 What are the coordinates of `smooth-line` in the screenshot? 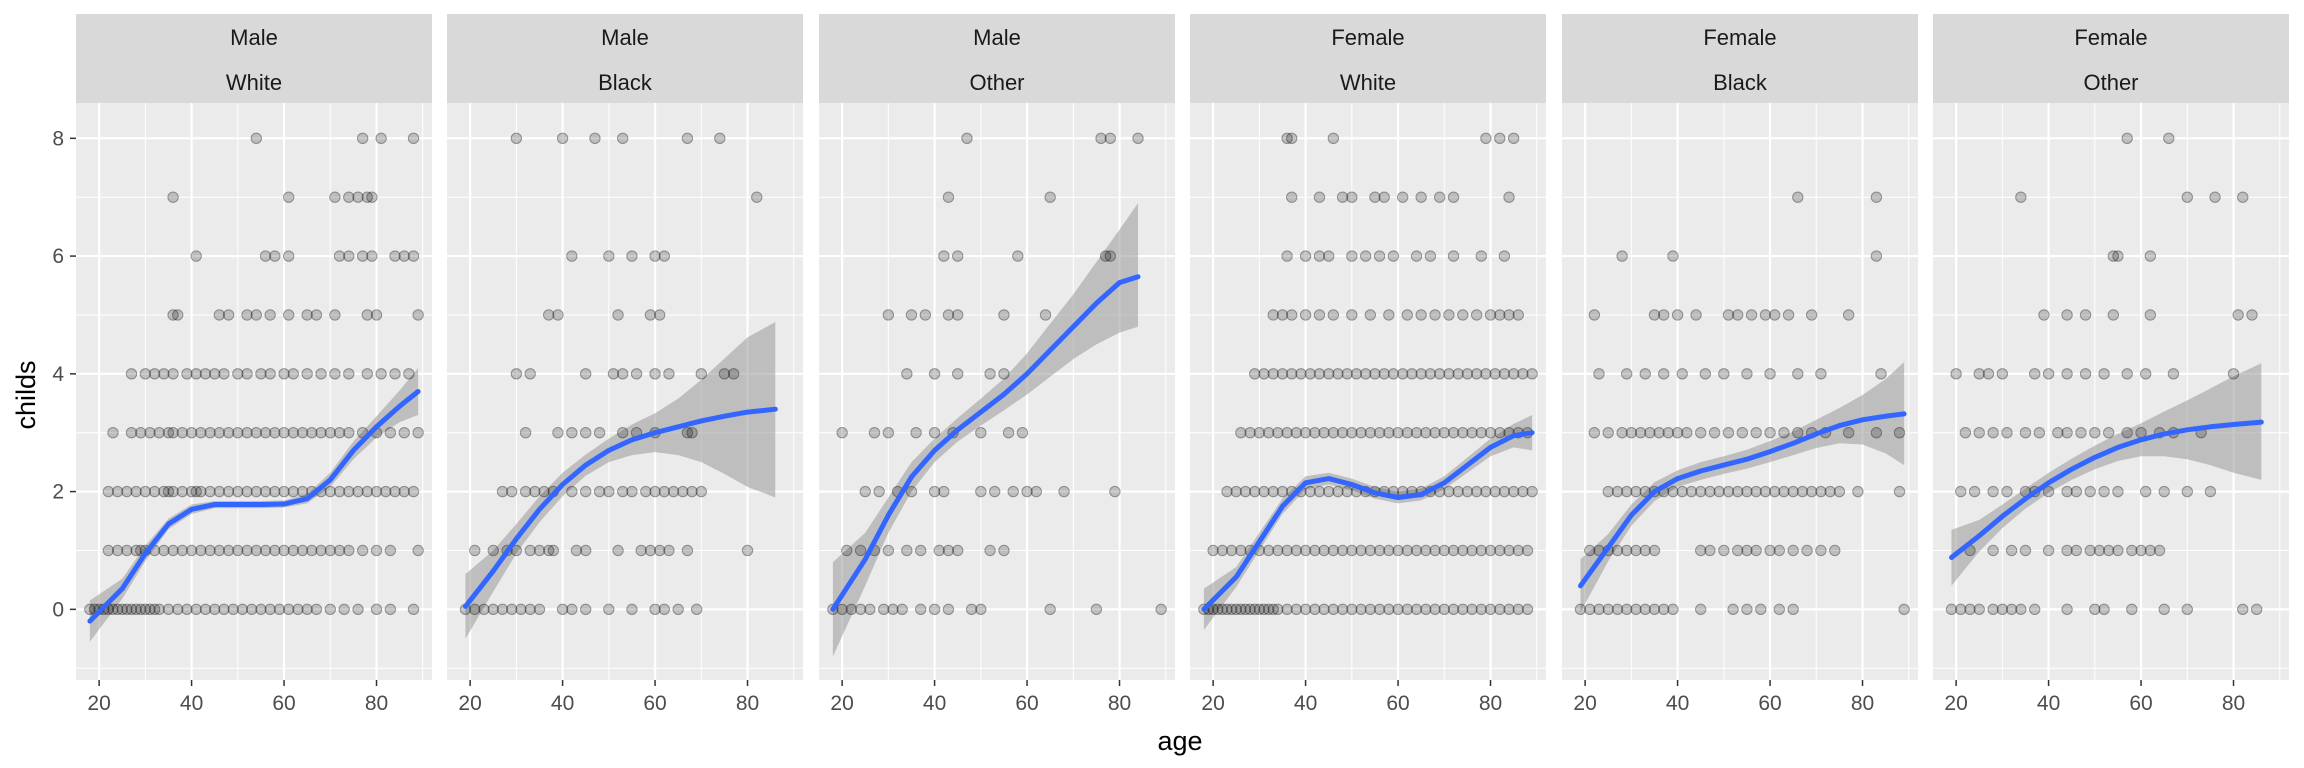 It's located at (254, 506).